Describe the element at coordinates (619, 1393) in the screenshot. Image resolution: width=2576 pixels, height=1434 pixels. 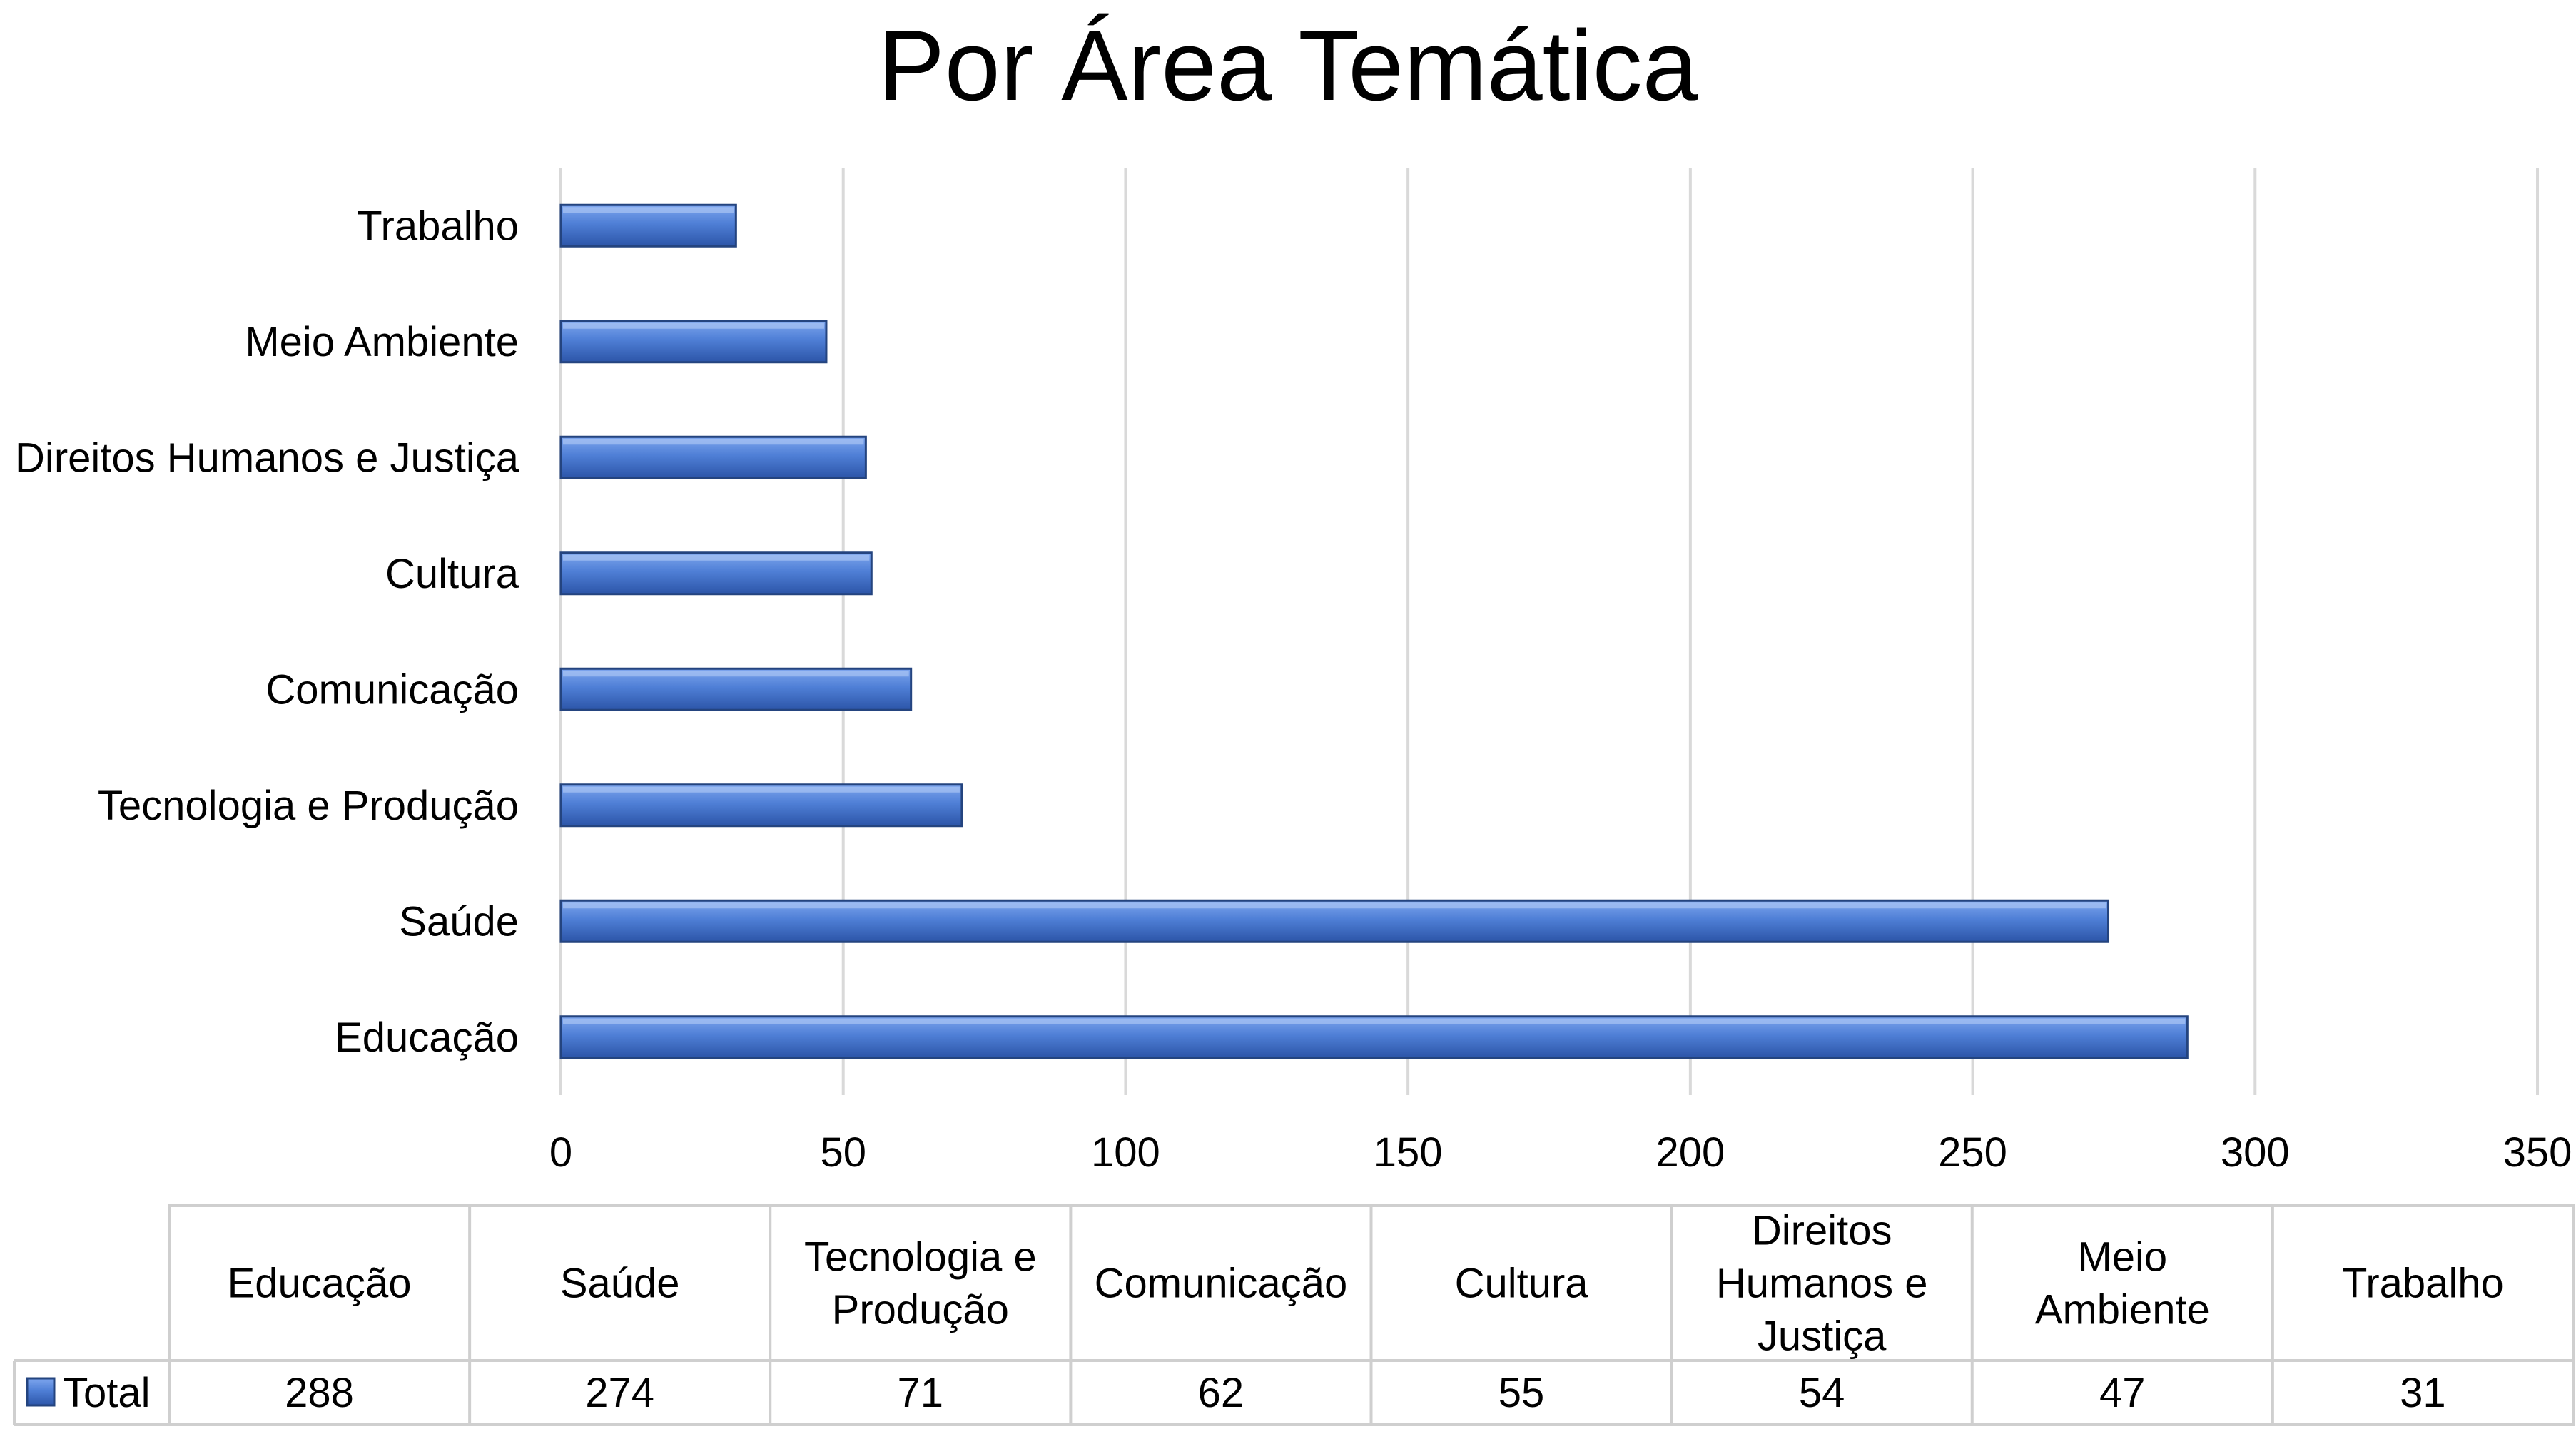
I see `table-value-cell: 274` at that location.